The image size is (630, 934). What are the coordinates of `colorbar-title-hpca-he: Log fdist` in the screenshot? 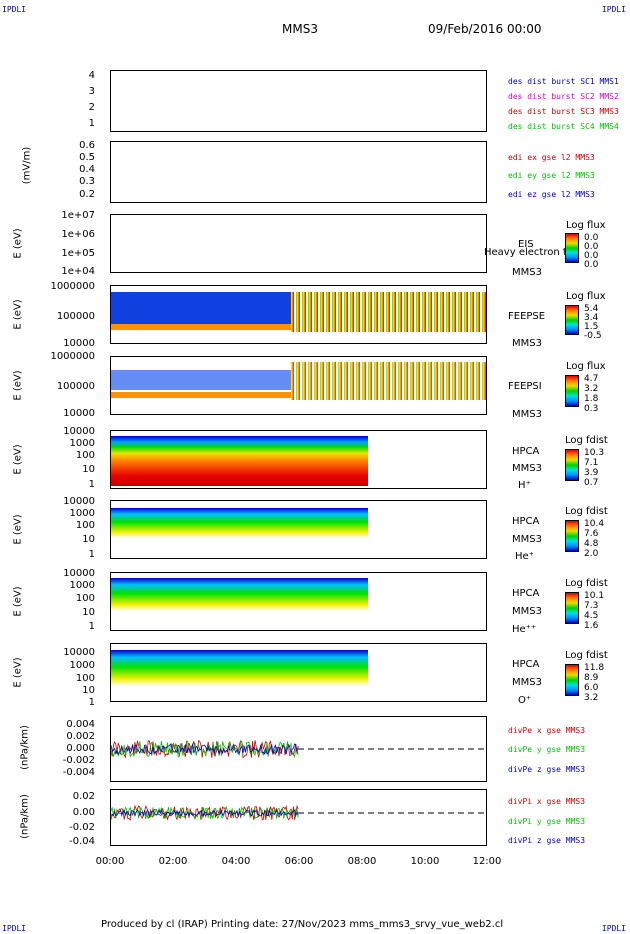 It's located at (586, 511).